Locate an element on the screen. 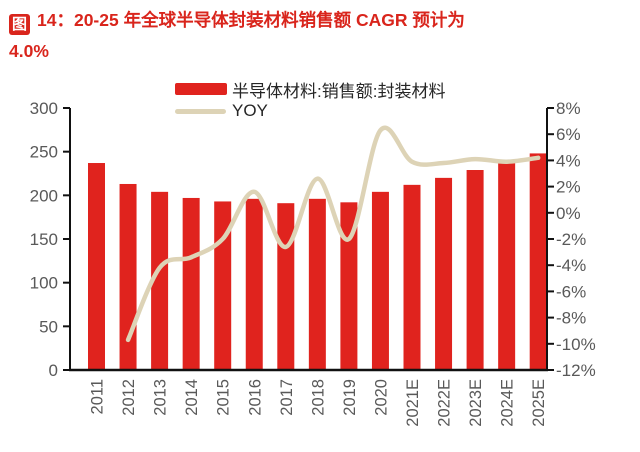 This screenshot has height=452, width=640. x-label-2016: 2016 is located at coordinates (255, 397).